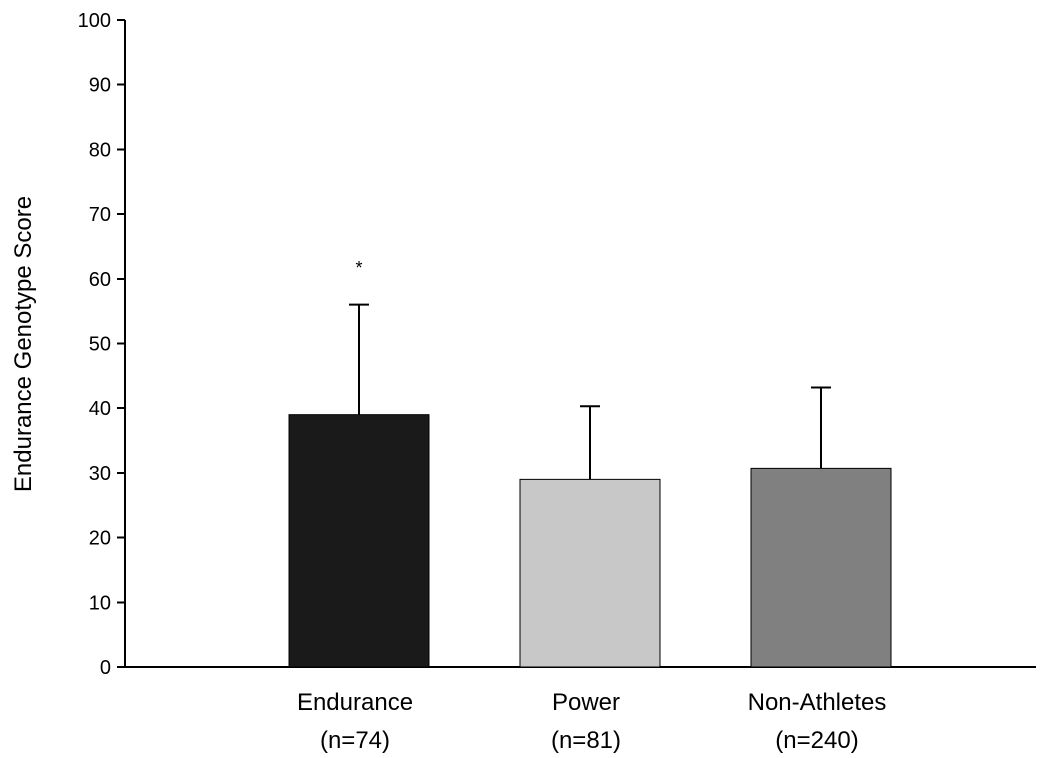 This screenshot has height=758, width=1044. Describe the element at coordinates (100, 150) in the screenshot. I see `y-tick-label: 80` at that location.